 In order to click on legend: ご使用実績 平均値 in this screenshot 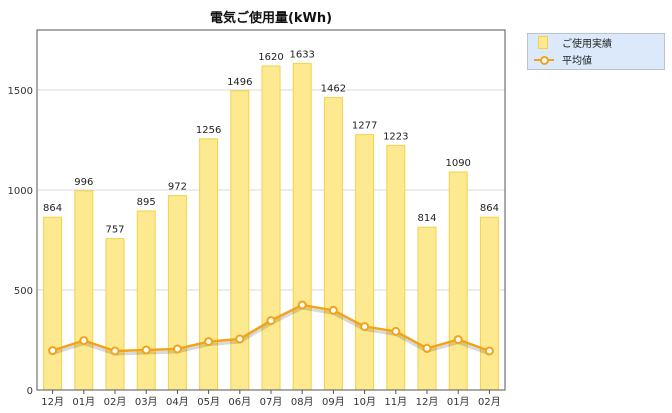, I will do `click(596, 51)`.